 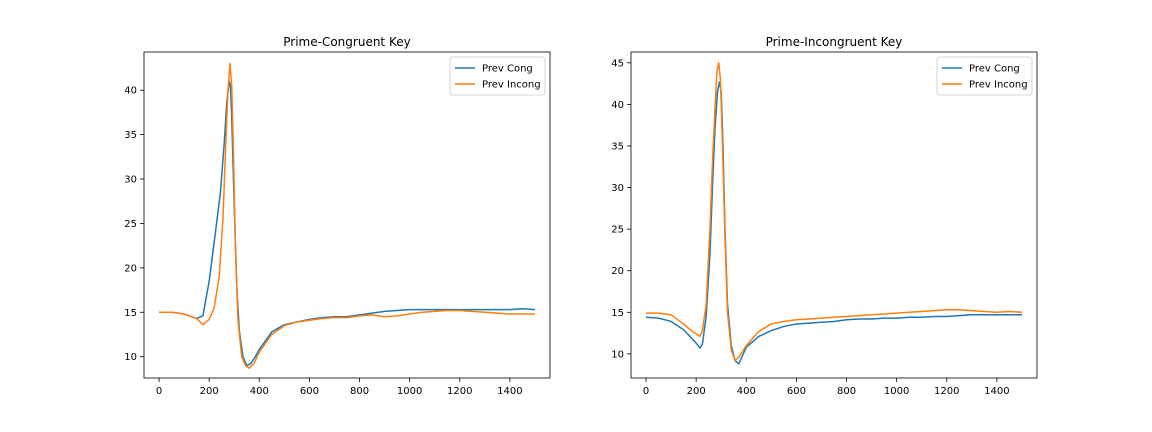 What do you see at coordinates (617, 63) in the screenshot?
I see `y-tick-label: 45` at bounding box center [617, 63].